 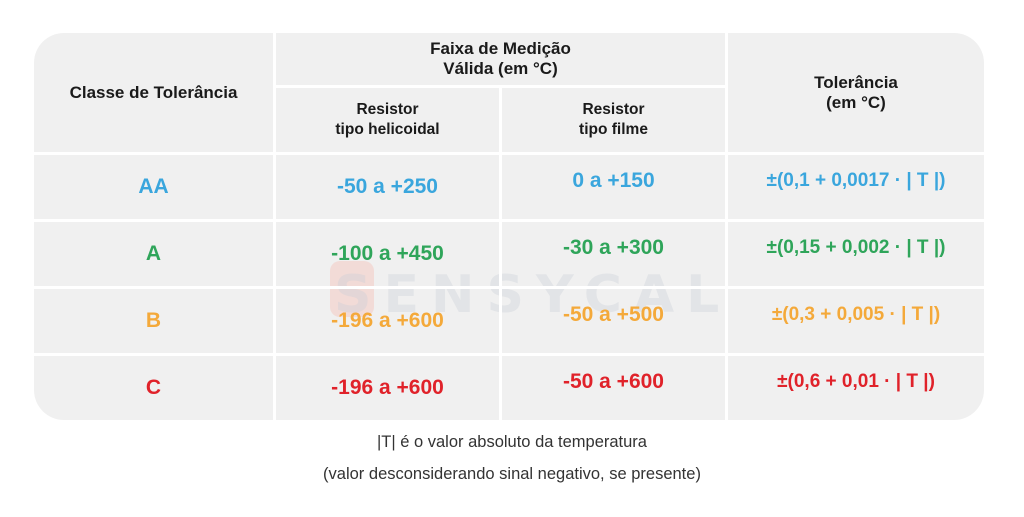 What do you see at coordinates (856, 247) in the screenshot?
I see `row-tolerance: ±(0,15 + 0,002 · | T |)` at bounding box center [856, 247].